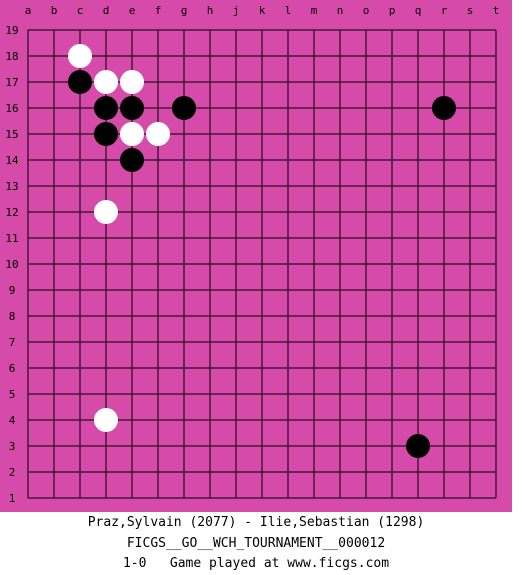 The width and height of the screenshot is (525, 575). What do you see at coordinates (11, 238) in the screenshot?
I see `row-label: 11` at bounding box center [11, 238].